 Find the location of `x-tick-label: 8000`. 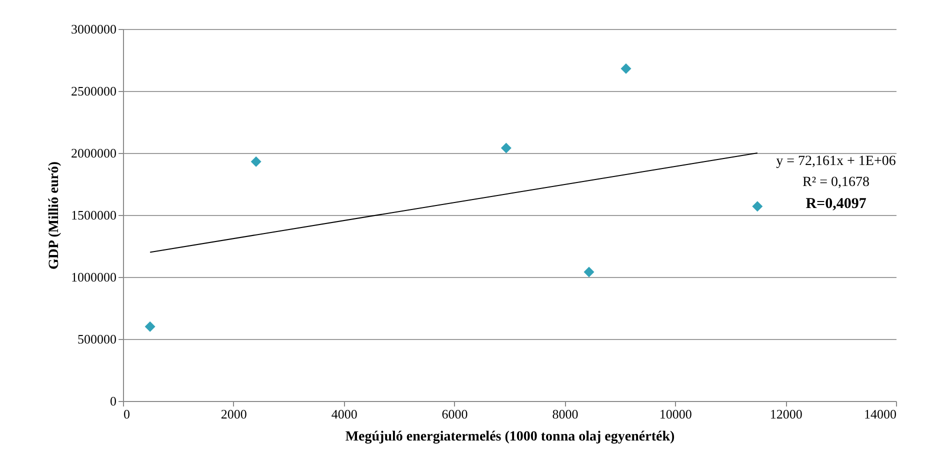

x-tick-label: 8000 is located at coordinates (565, 414).